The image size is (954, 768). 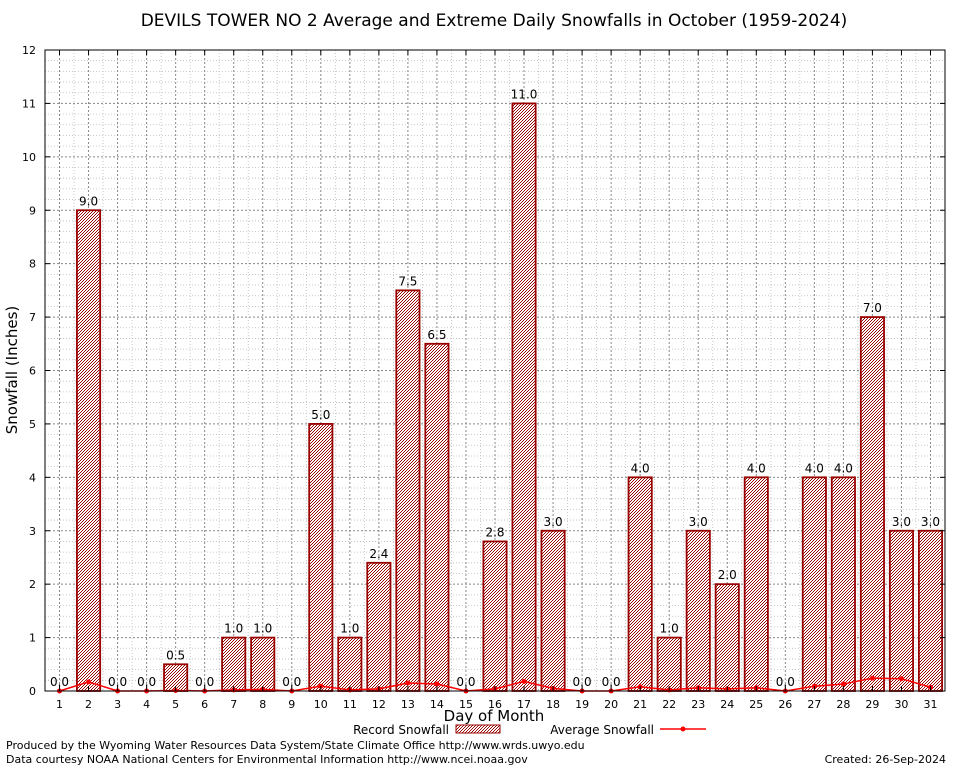 What do you see at coordinates (32, 584) in the screenshot?
I see `y-tick-label-2: 2` at bounding box center [32, 584].